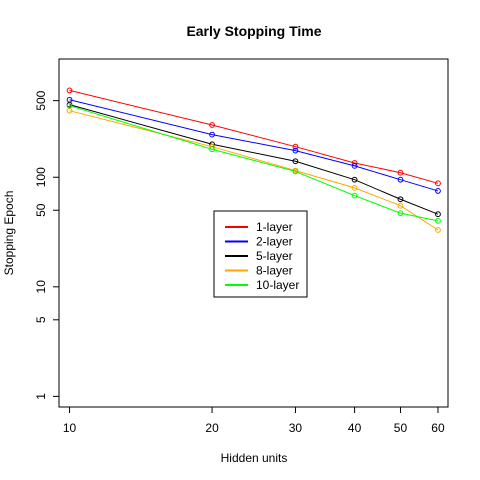 This screenshot has width=480, height=480. What do you see at coordinates (41, 287) in the screenshot?
I see `y-tick-label: 10` at bounding box center [41, 287].